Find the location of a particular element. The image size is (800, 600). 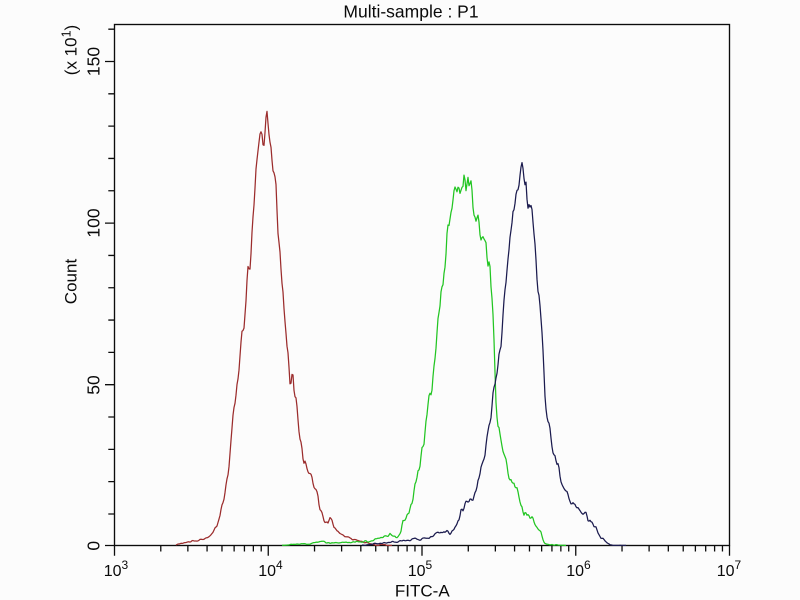

svg-text: FITC-A is located at coordinates (422, 591).